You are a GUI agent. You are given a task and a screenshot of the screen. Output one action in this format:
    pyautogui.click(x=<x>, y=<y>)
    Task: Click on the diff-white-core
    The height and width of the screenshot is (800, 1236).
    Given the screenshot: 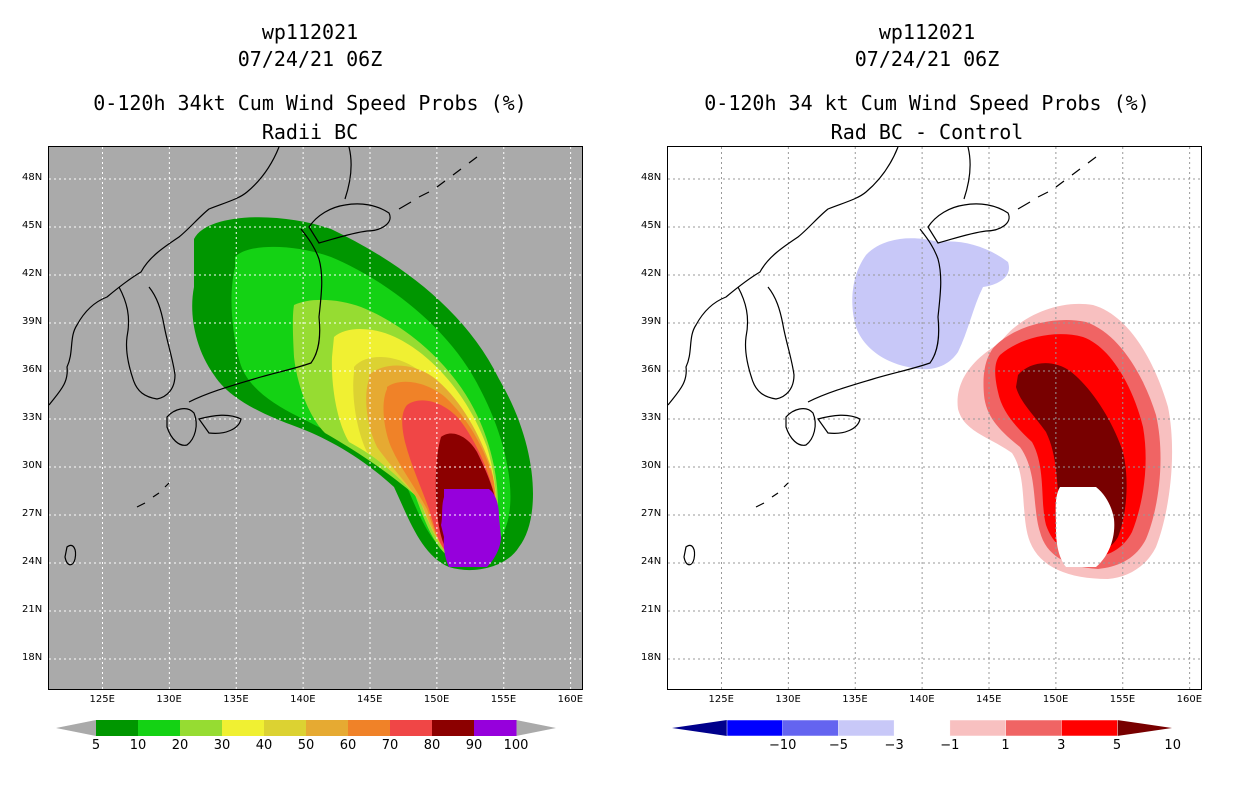 What is the action you would take?
    pyautogui.click(x=1085, y=527)
    